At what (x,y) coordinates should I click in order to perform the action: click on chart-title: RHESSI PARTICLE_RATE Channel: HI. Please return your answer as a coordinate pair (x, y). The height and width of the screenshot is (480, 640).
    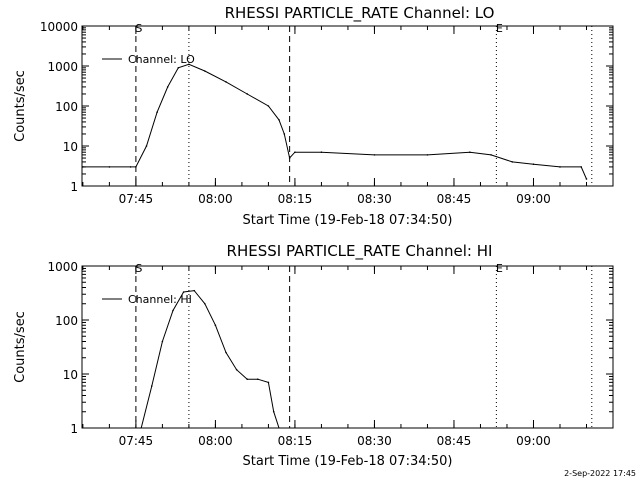
    Looking at the image, I should click on (360, 251).